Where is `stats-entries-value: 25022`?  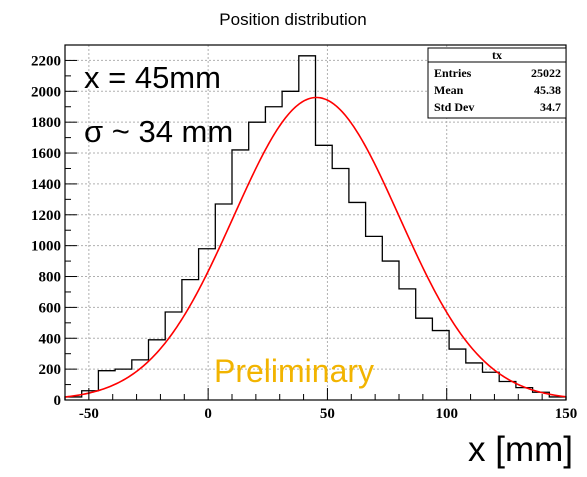
stats-entries-value: 25022 is located at coordinates (546, 73).